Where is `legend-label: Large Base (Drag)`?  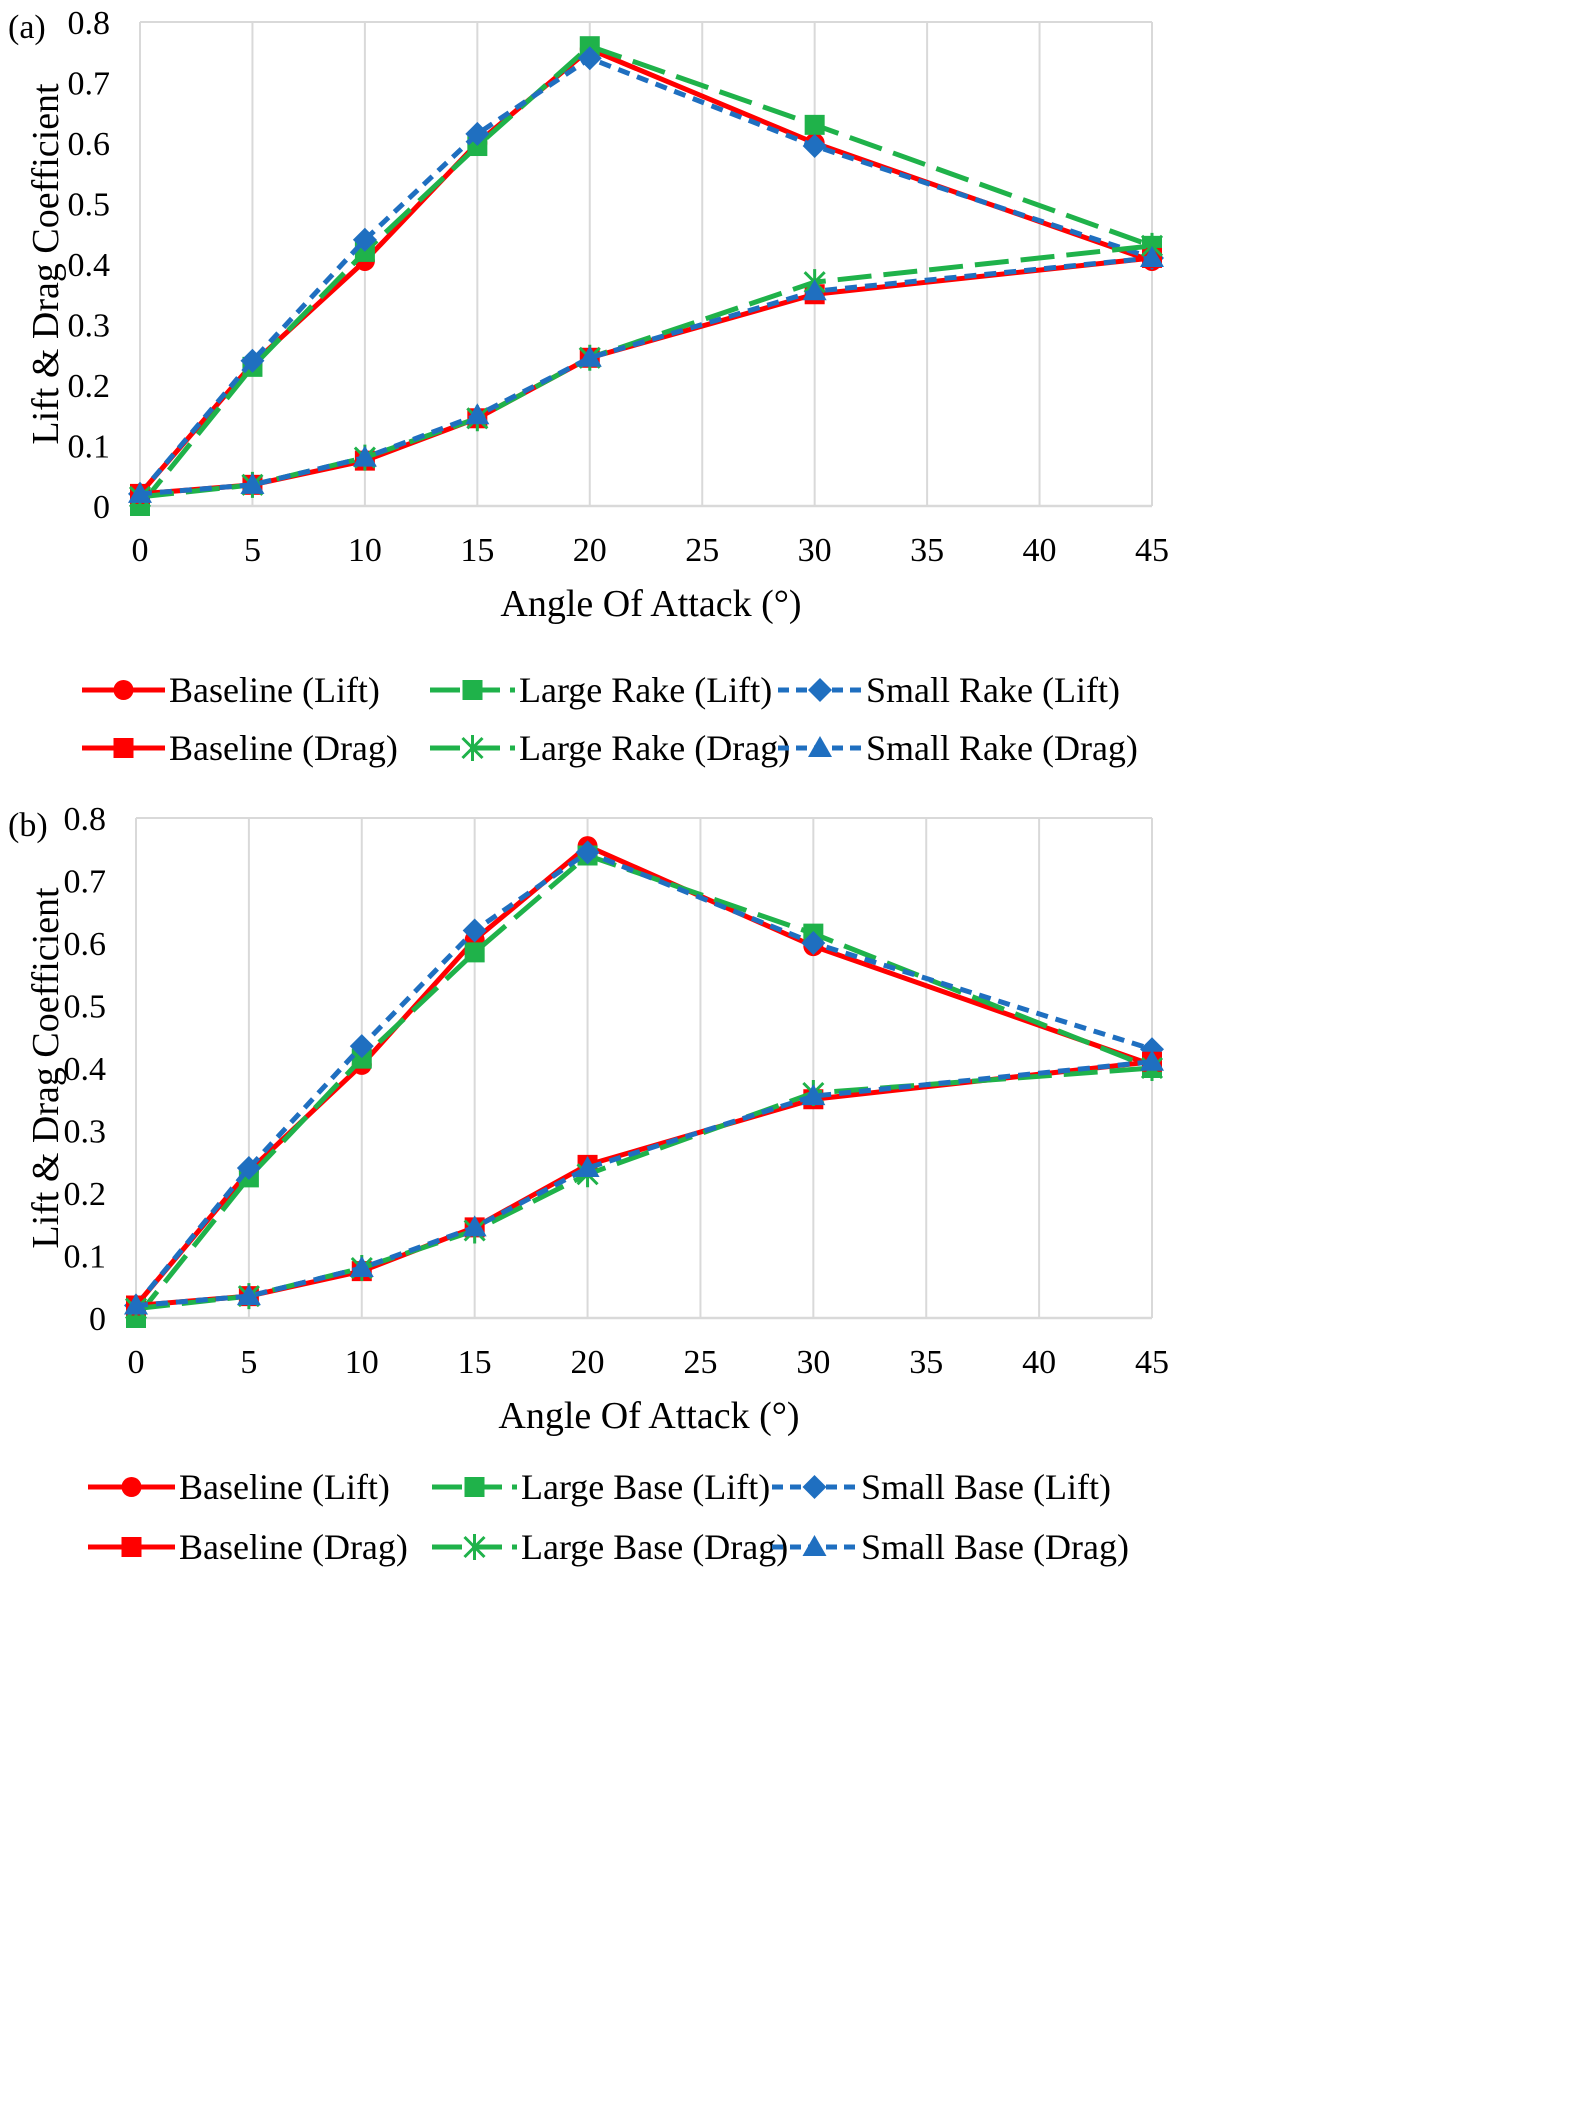
legend-label: Large Base (Drag) is located at coordinates (654, 1547).